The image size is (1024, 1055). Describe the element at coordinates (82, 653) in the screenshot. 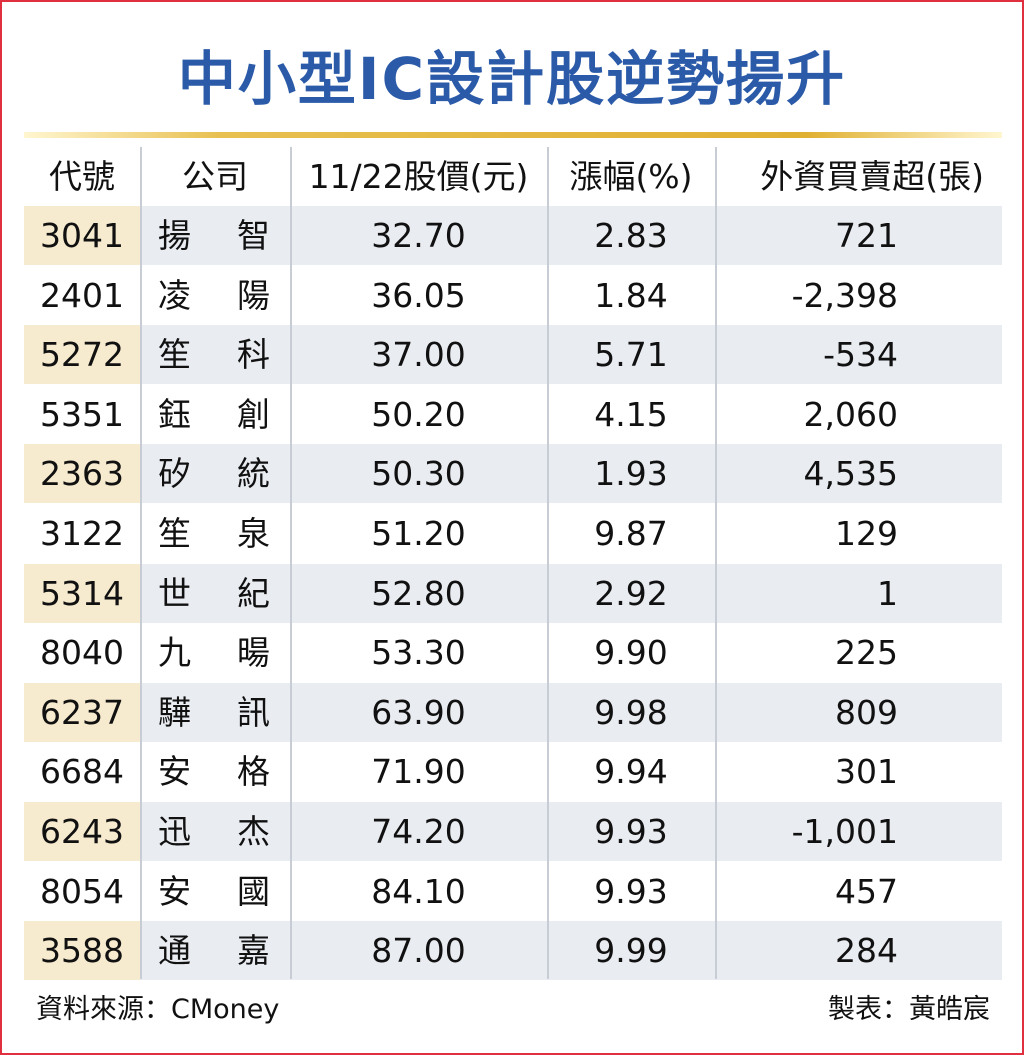

I see `table-cell: 8040` at that location.